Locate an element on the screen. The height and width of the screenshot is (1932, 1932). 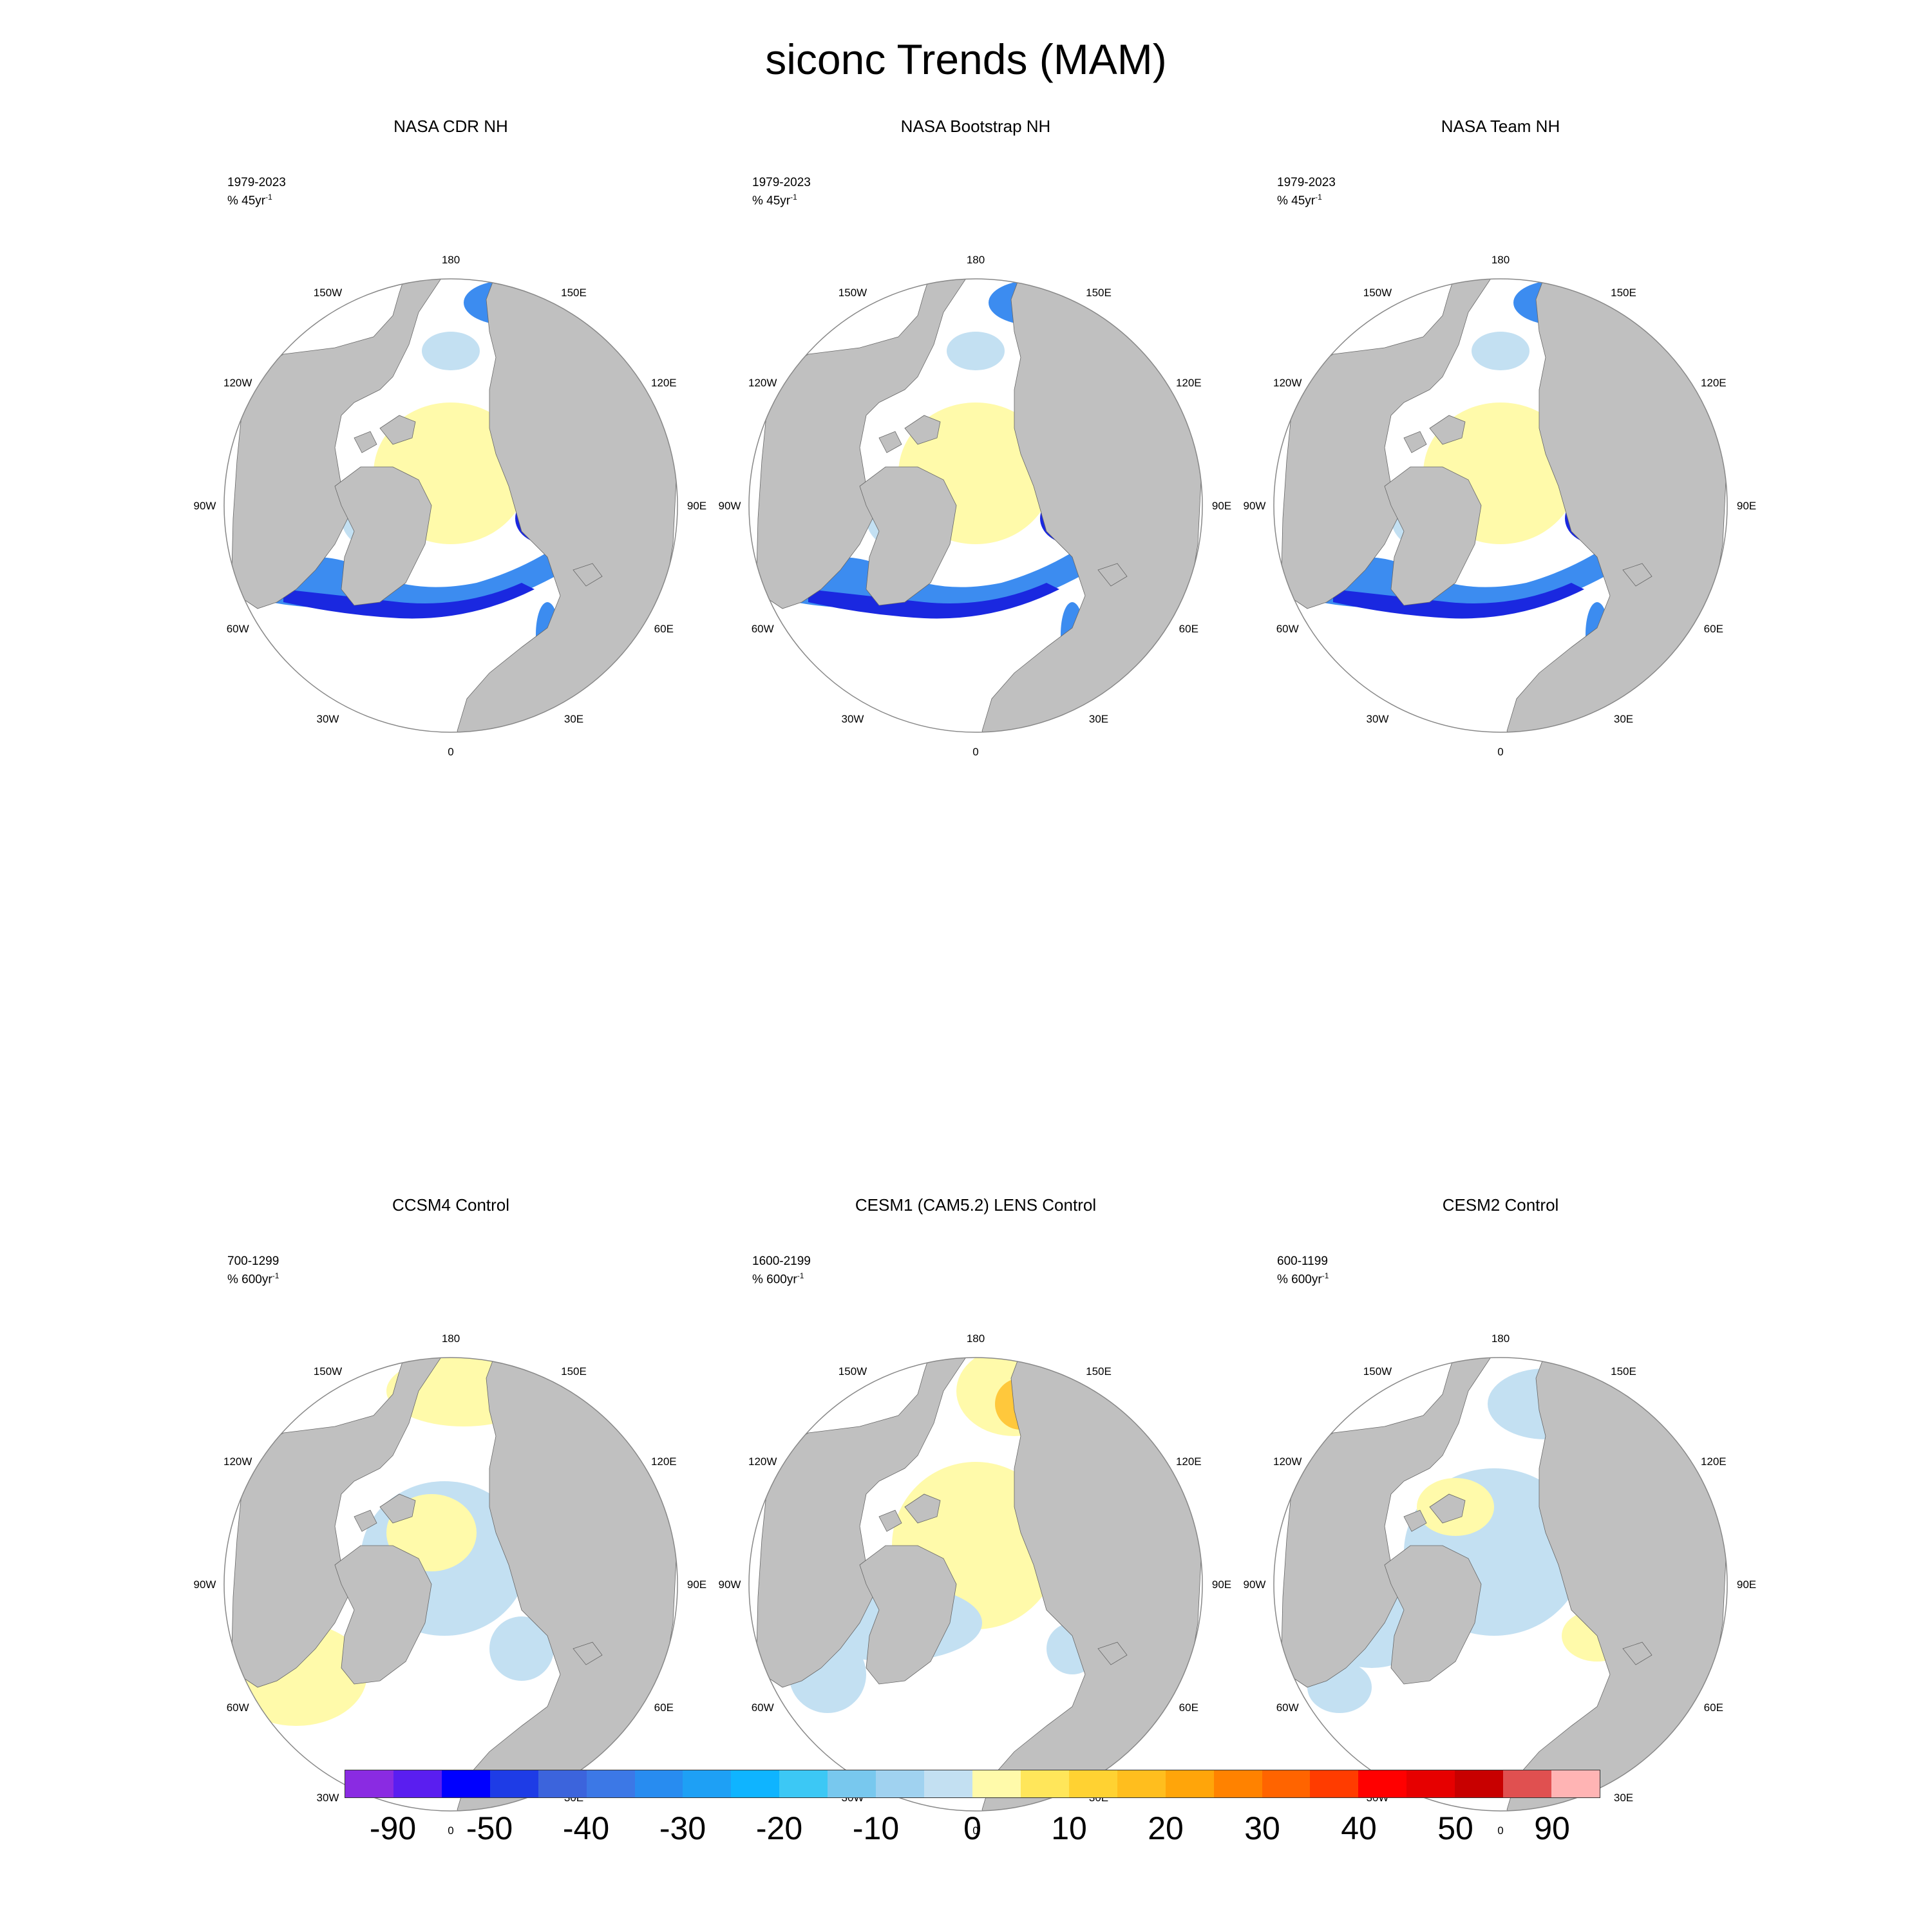
colorbar-tick-label: 50 is located at coordinates (1455, 1828).